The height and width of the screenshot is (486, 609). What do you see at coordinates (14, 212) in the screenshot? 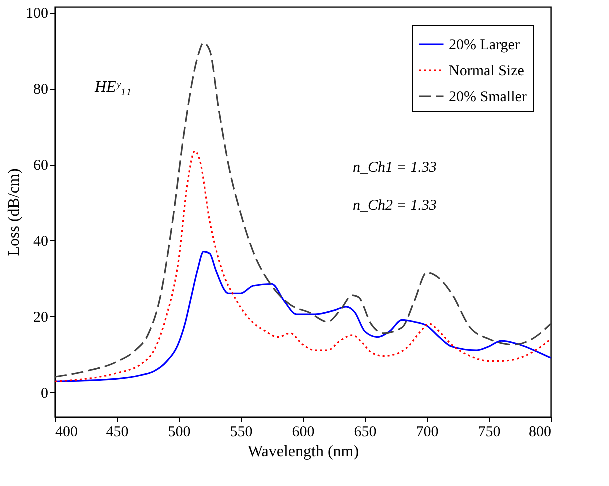
I see `y-axis-title: Loss (dB/cm)` at bounding box center [14, 212].